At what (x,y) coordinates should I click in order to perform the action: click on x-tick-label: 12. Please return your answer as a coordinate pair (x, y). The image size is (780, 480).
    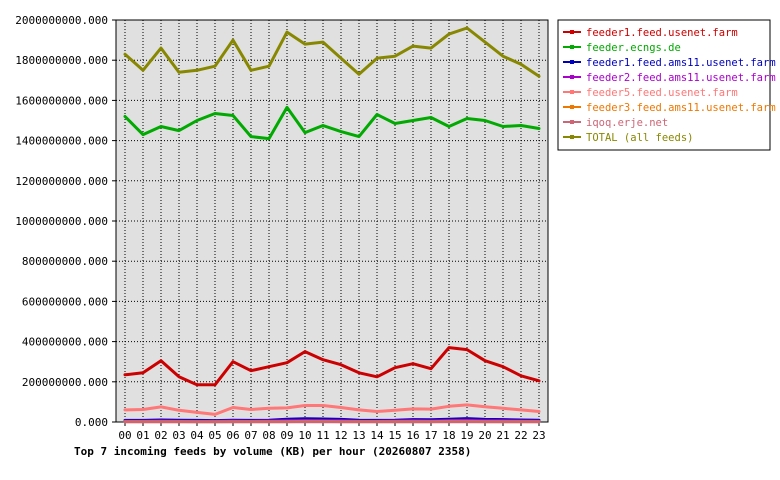
    Looking at the image, I should click on (340, 435).